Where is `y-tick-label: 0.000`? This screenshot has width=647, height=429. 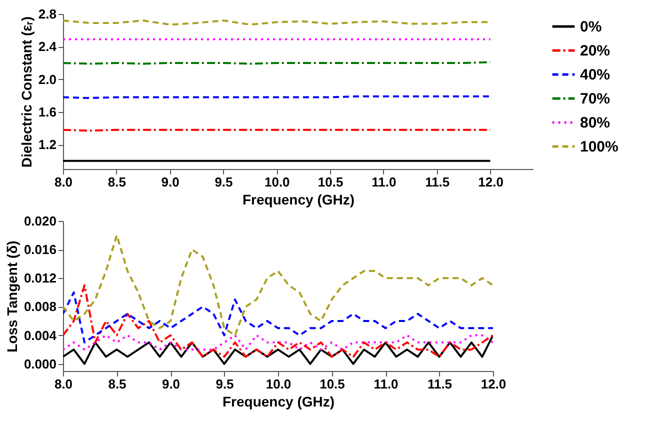 y-tick-label: 0.000 is located at coordinates (40, 364).